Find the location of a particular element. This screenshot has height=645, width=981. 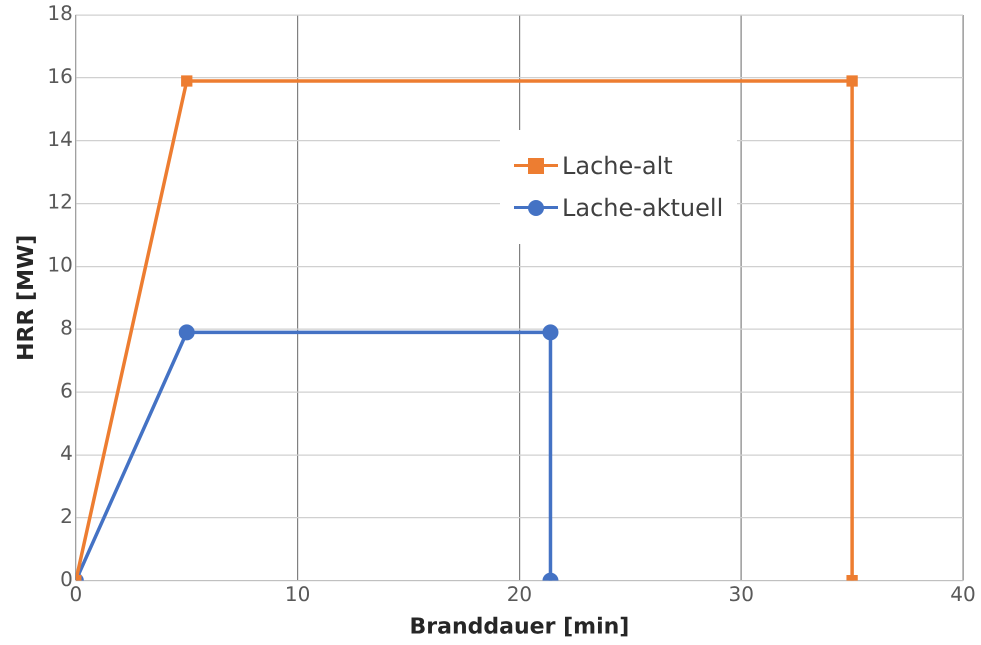

y-axis-title: HRR [MW] is located at coordinates (26, 297).